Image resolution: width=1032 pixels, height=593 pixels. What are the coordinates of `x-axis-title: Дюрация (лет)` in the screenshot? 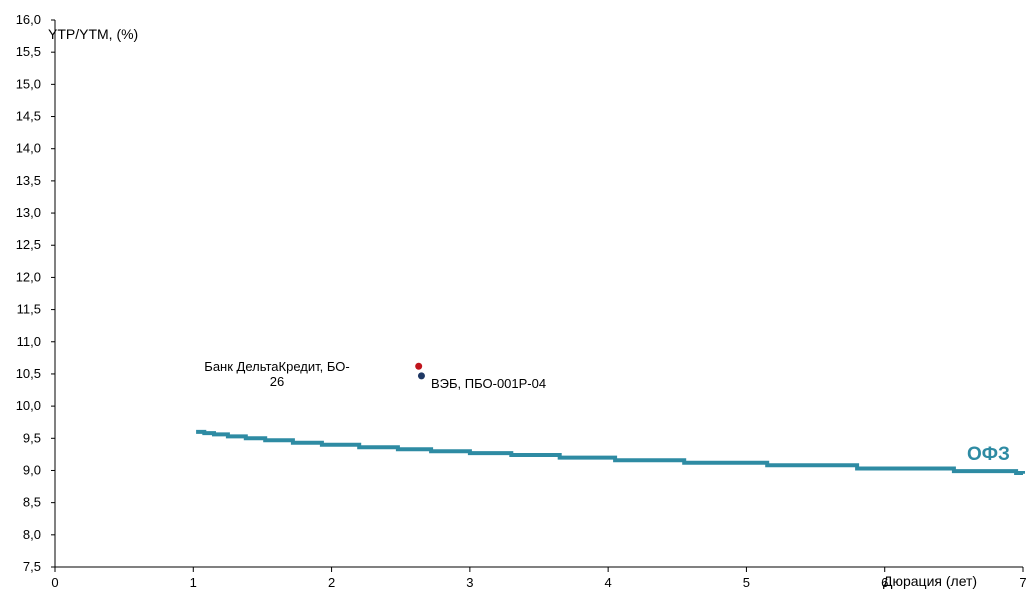 It's located at (930, 581).